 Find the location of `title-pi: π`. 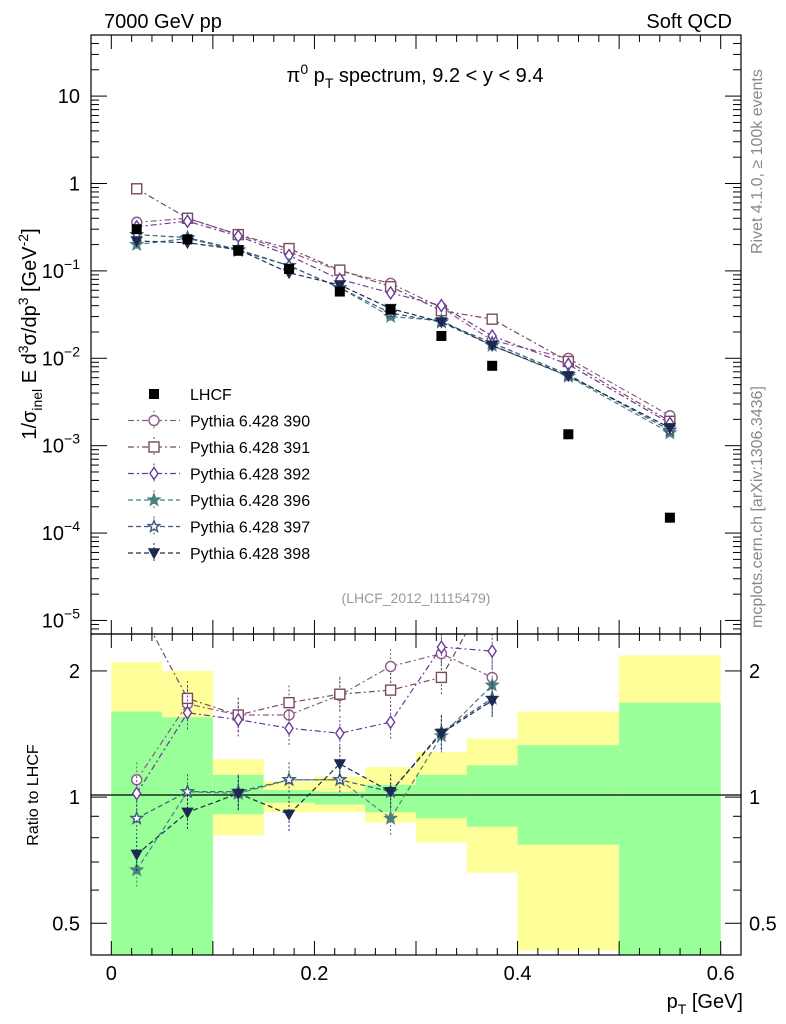

title-pi: π is located at coordinates (294, 76).